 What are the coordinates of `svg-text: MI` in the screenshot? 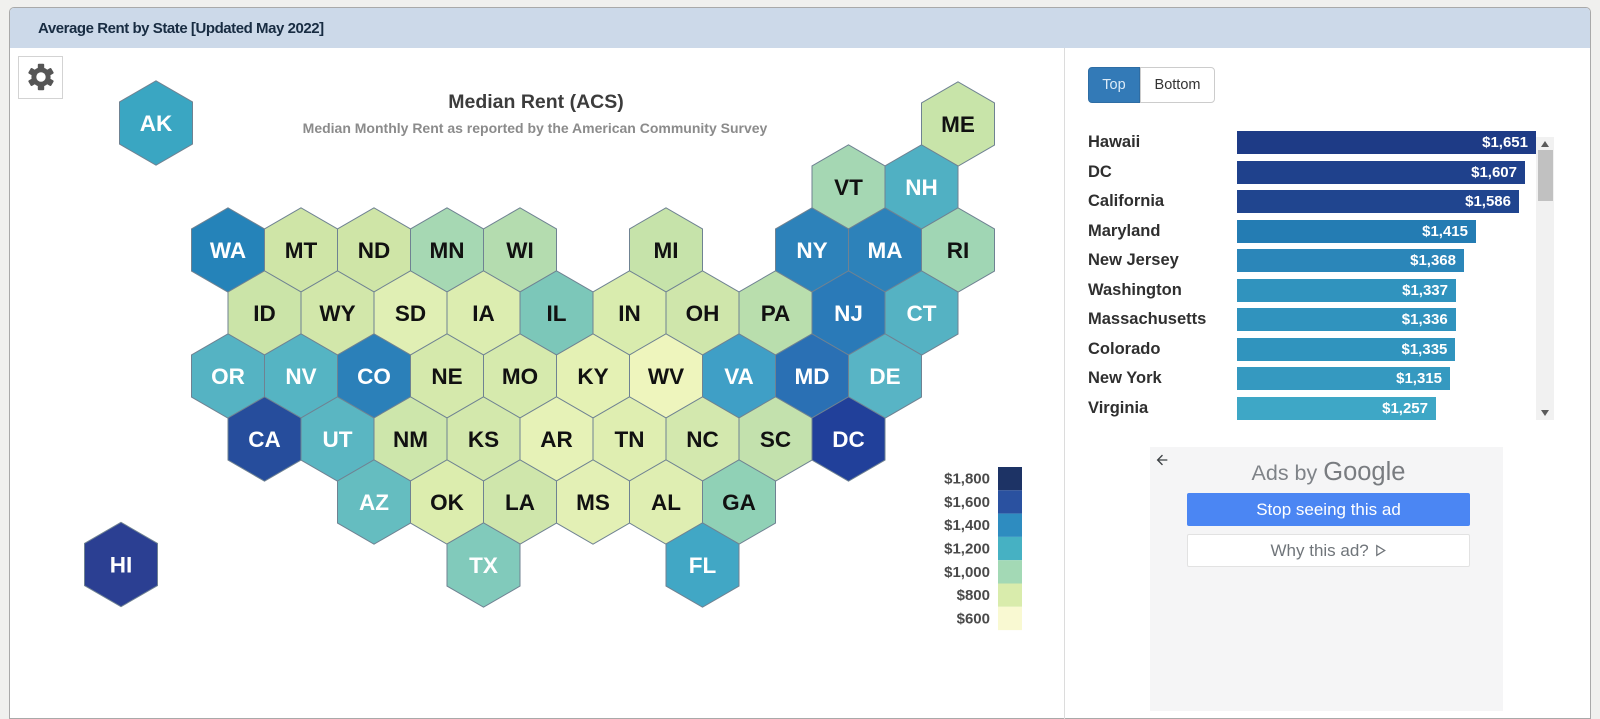 It's located at (666, 250).